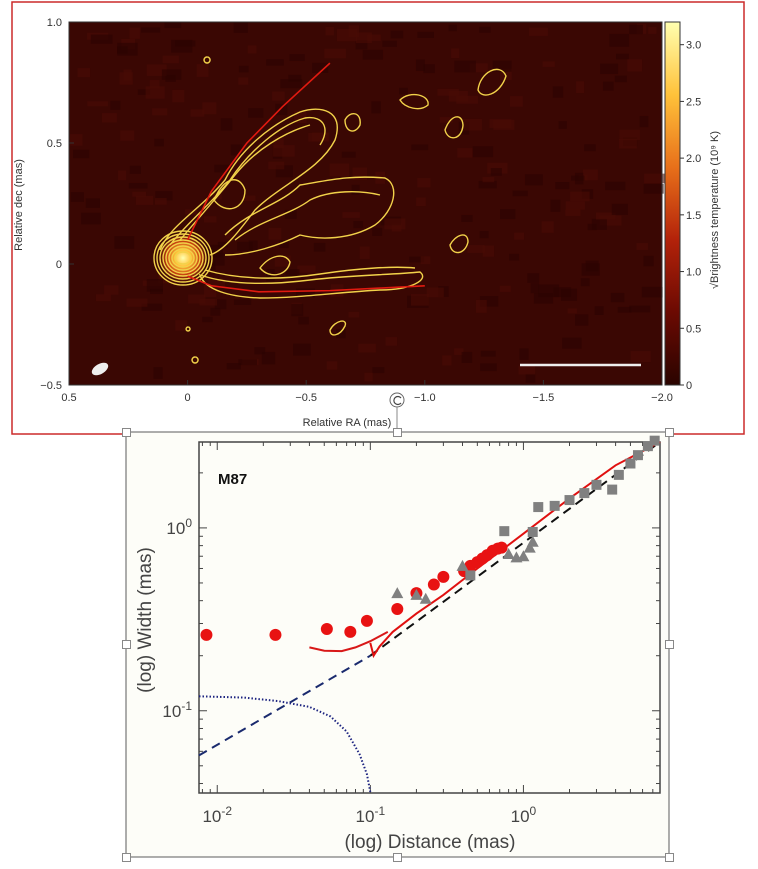  I want to click on resize-handle-top-left, so click(126, 432).